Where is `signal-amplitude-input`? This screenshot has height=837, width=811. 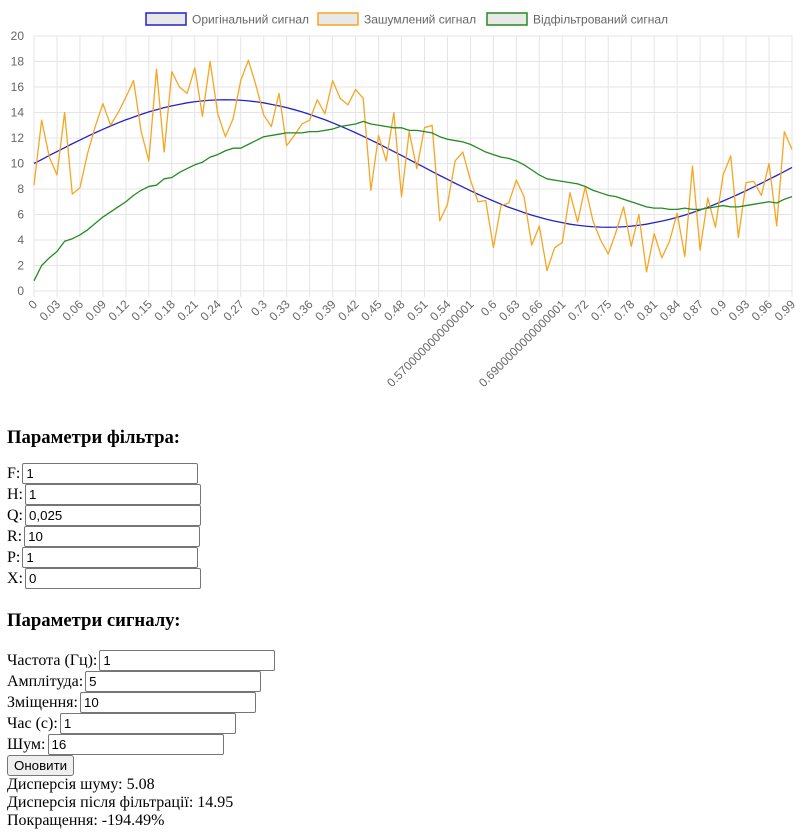 signal-amplitude-input is located at coordinates (173, 681).